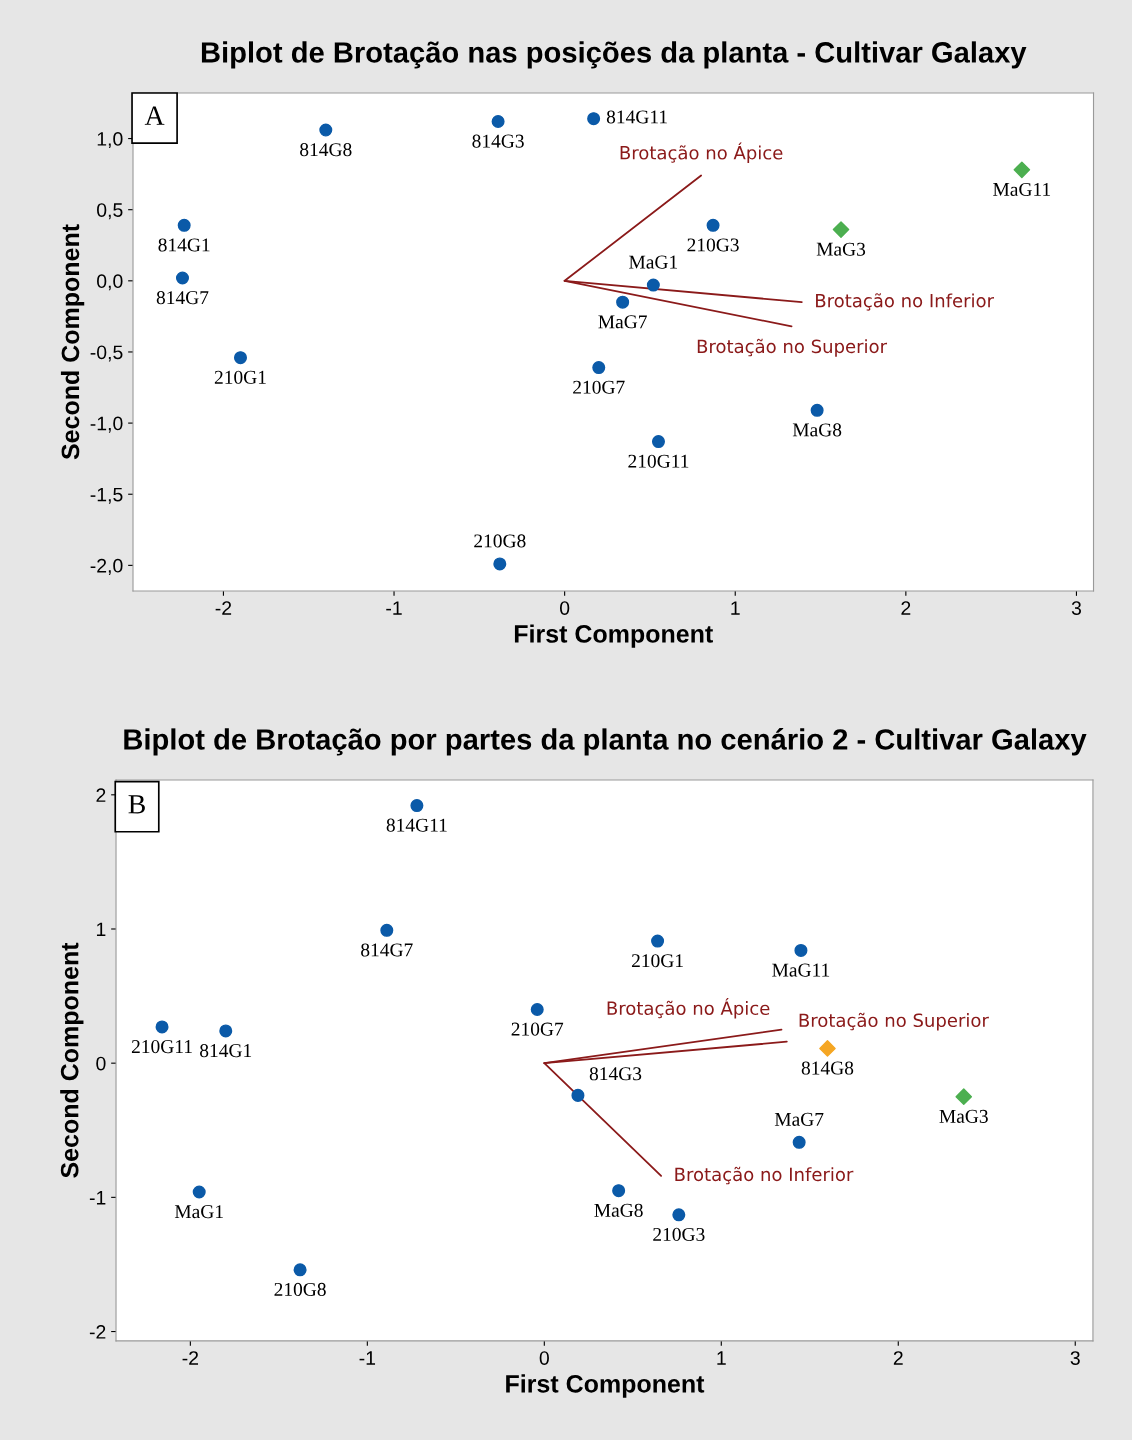 The width and height of the screenshot is (1132, 1440). I want to click on y-tick-label: 2, so click(101, 795).